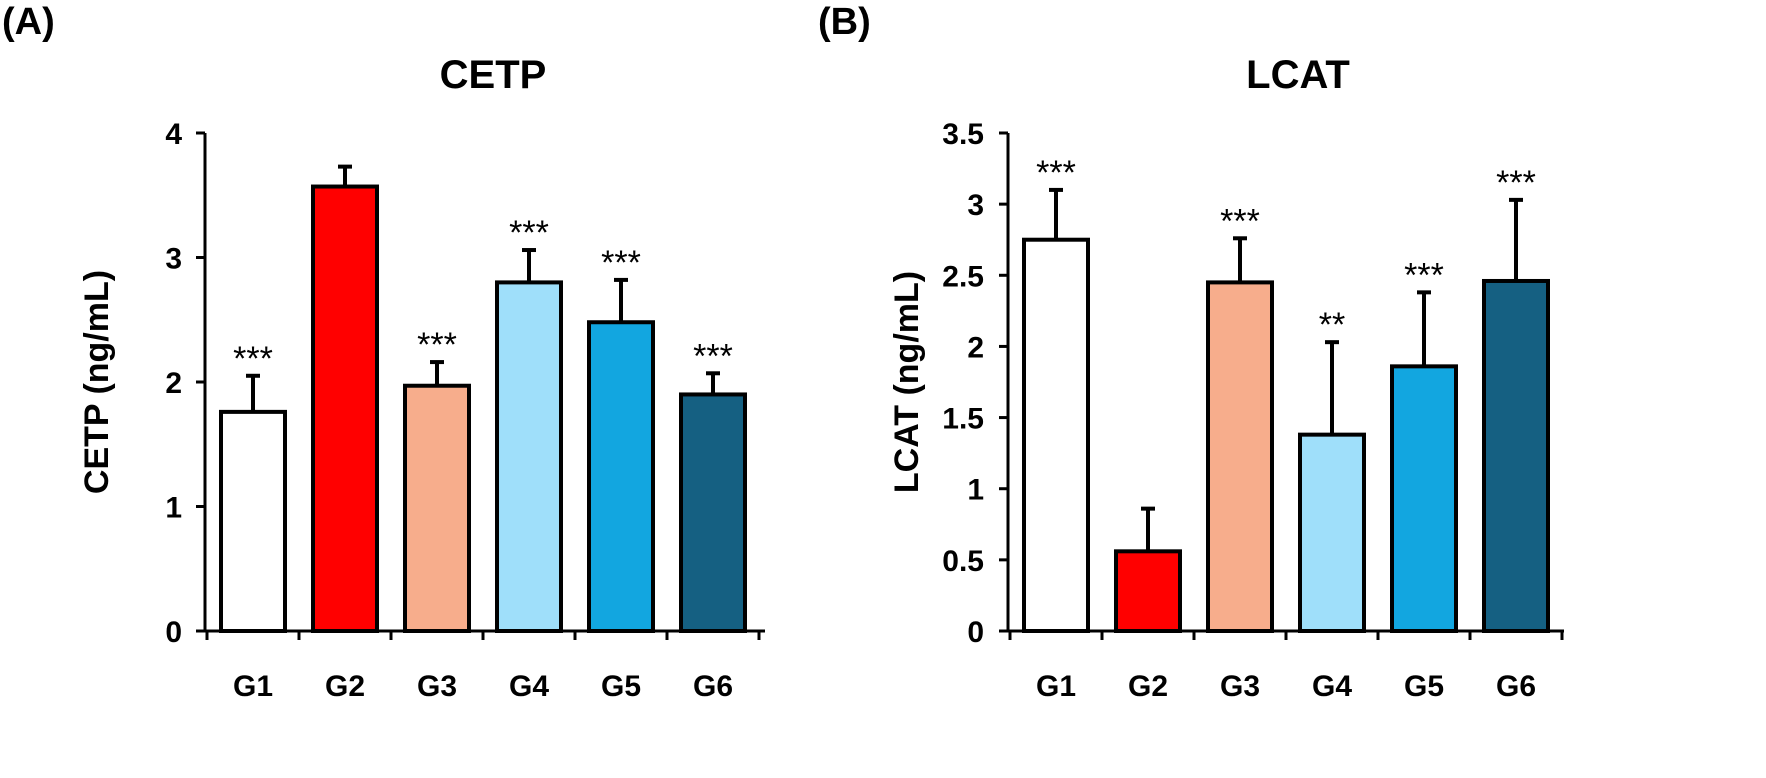 This screenshot has width=1766, height=778. What do you see at coordinates (907, 382) in the screenshot?
I see `y-axis-label: LCAT (ng/mL)` at bounding box center [907, 382].